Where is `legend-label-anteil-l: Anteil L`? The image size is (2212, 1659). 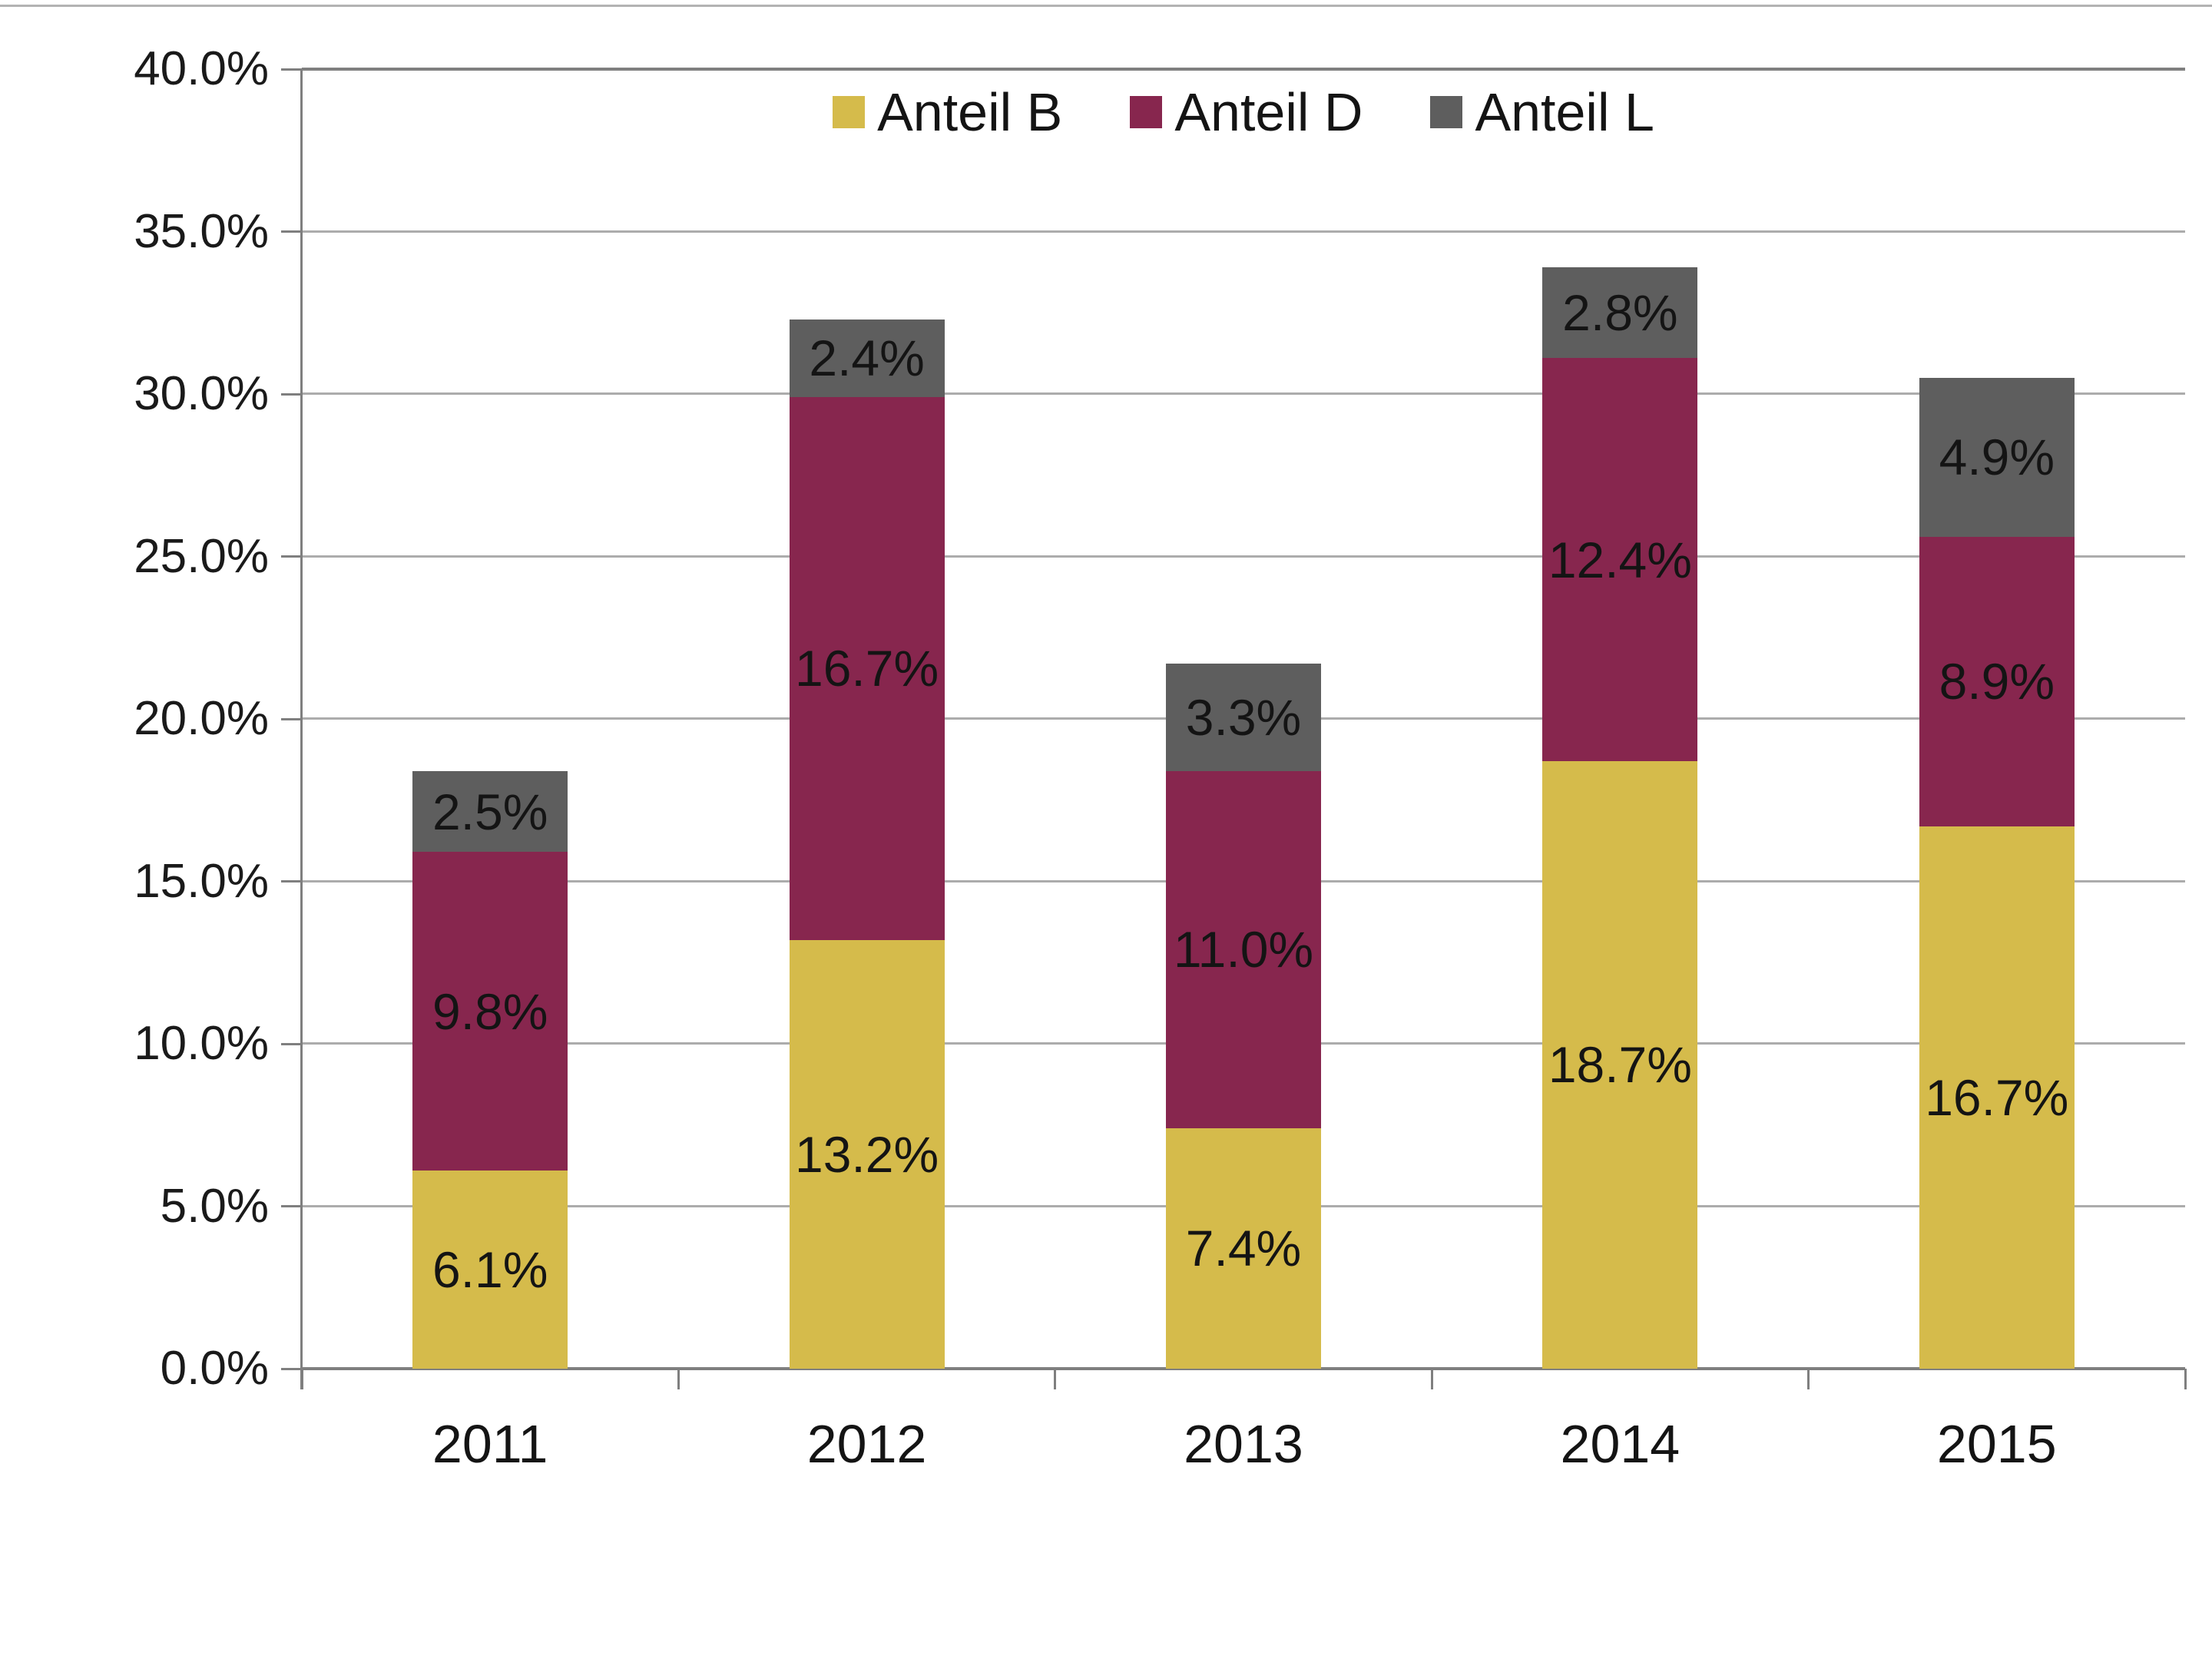
legend-label-anteil-l: Anteil L is located at coordinates (1565, 111).